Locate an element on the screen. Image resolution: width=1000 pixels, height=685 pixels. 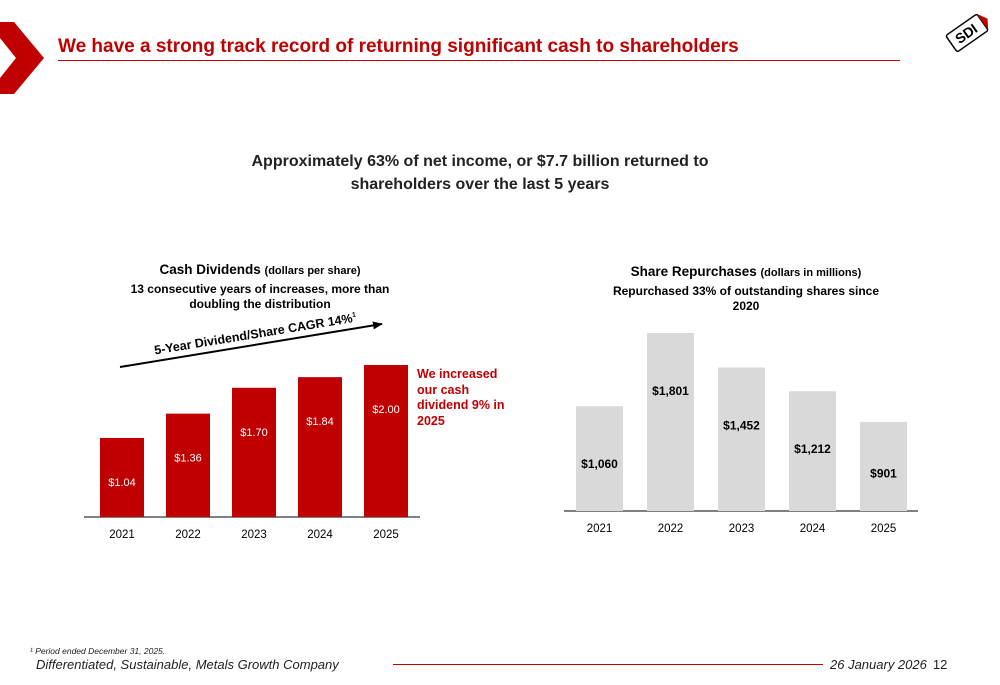
data-label-2023: $1.70 is located at coordinates (254, 433).